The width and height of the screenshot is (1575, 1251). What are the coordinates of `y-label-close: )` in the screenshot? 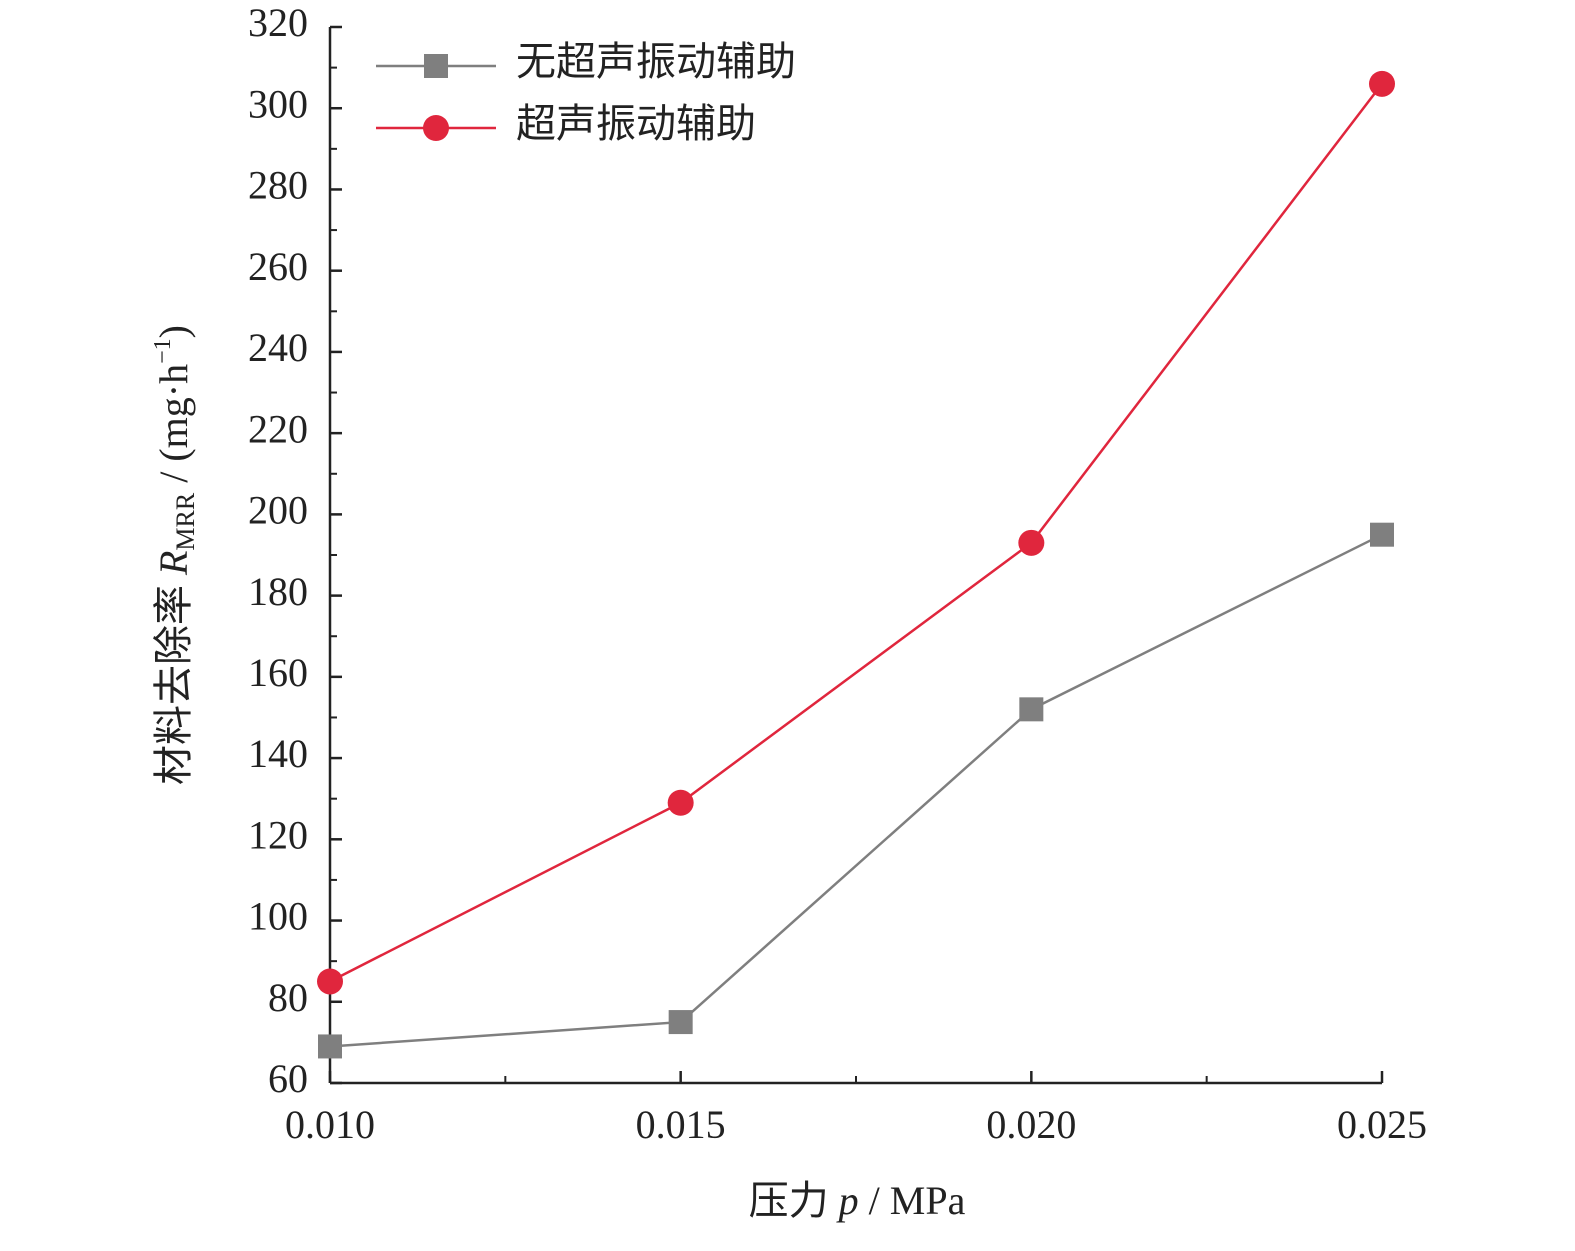 It's located at (173, 331).